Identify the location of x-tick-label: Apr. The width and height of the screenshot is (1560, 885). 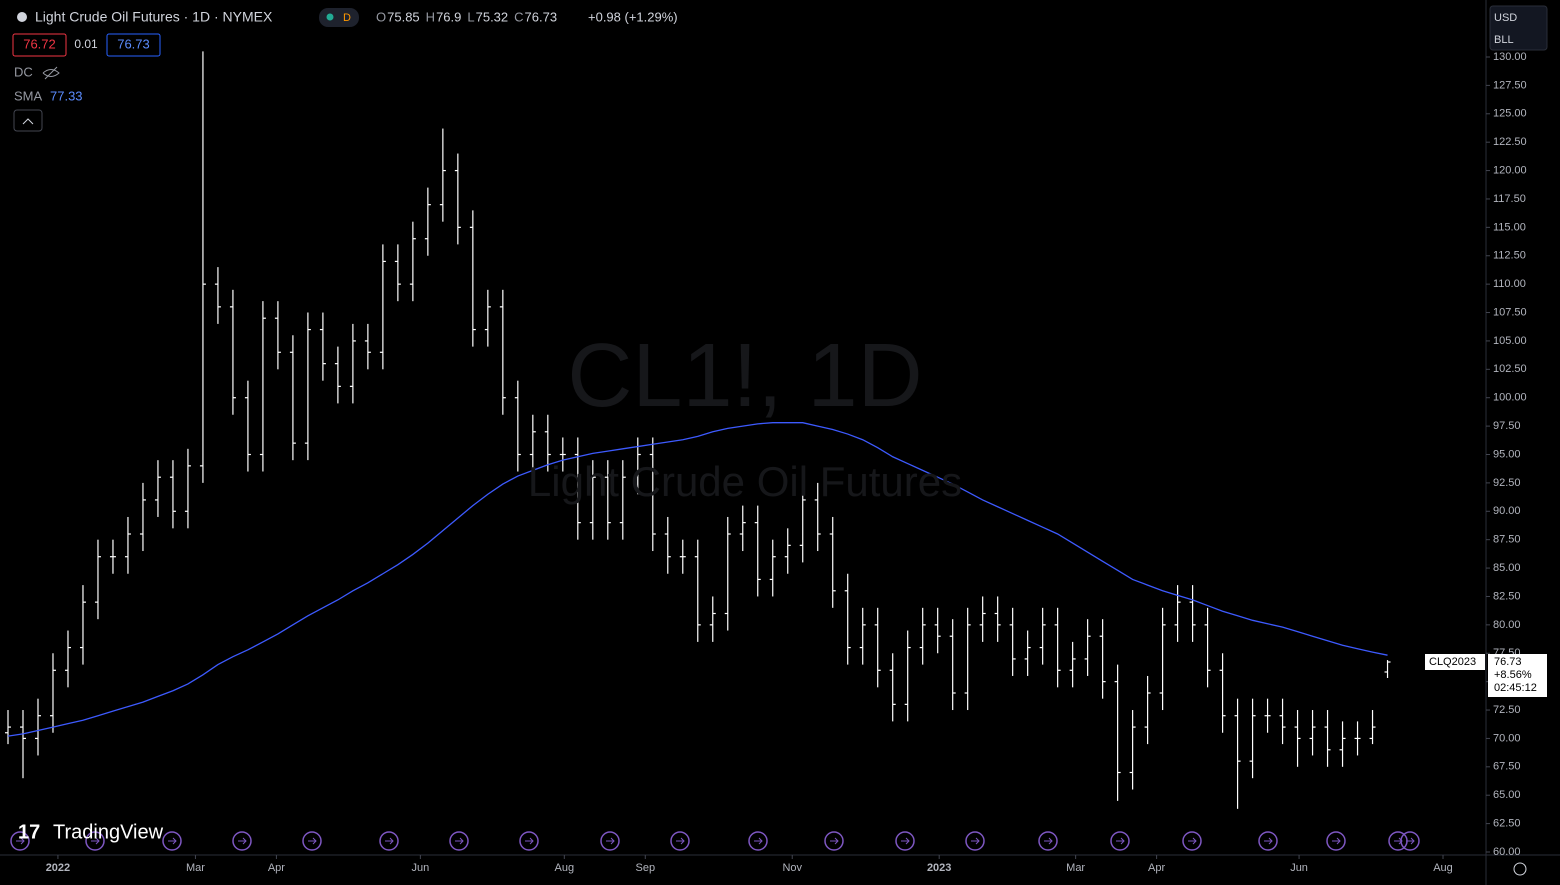
(1156, 868).